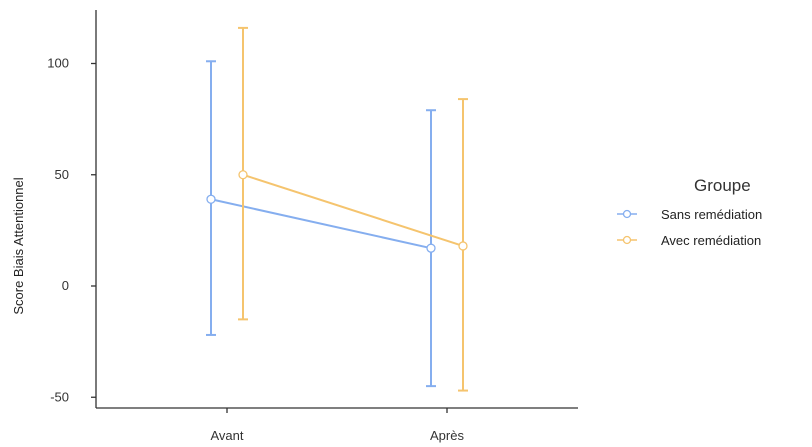  Describe the element at coordinates (71, 230) in the screenshot. I see `y-ticks: 100 50 0 -50` at that location.